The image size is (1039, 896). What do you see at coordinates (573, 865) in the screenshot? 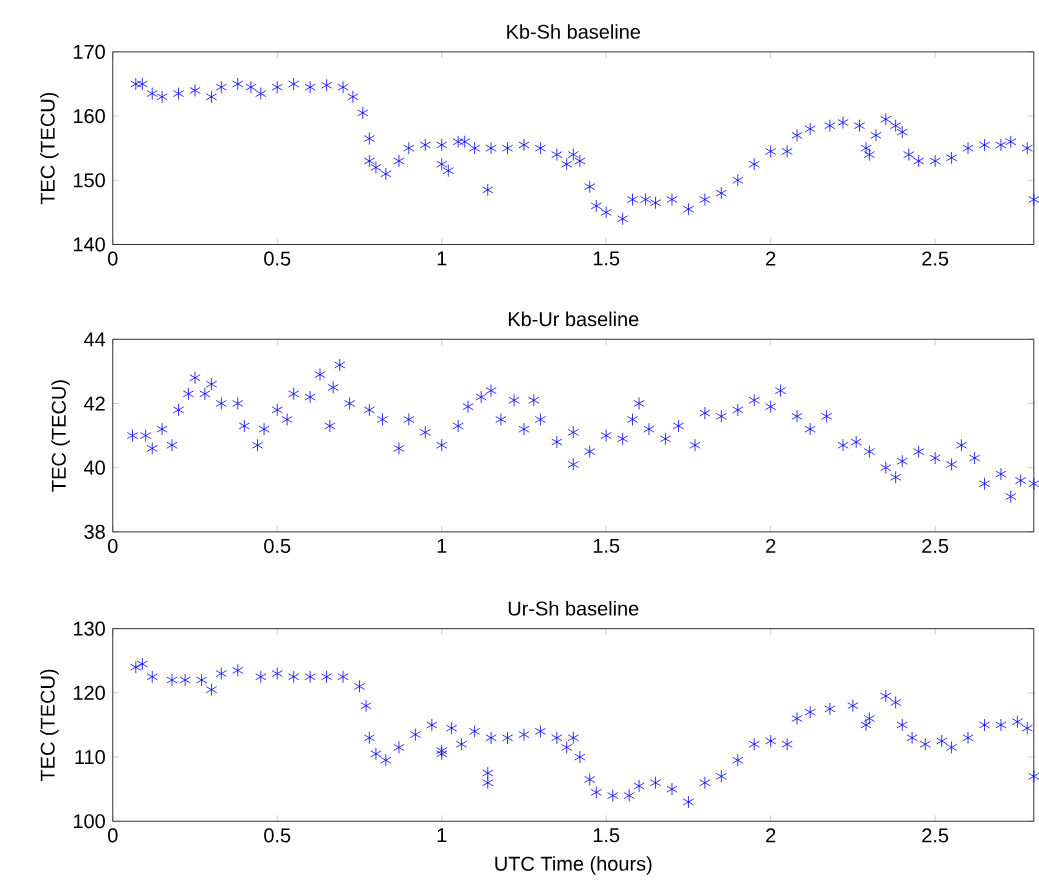
I see `x-axis-title: UTC Time (hours)` at bounding box center [573, 865].